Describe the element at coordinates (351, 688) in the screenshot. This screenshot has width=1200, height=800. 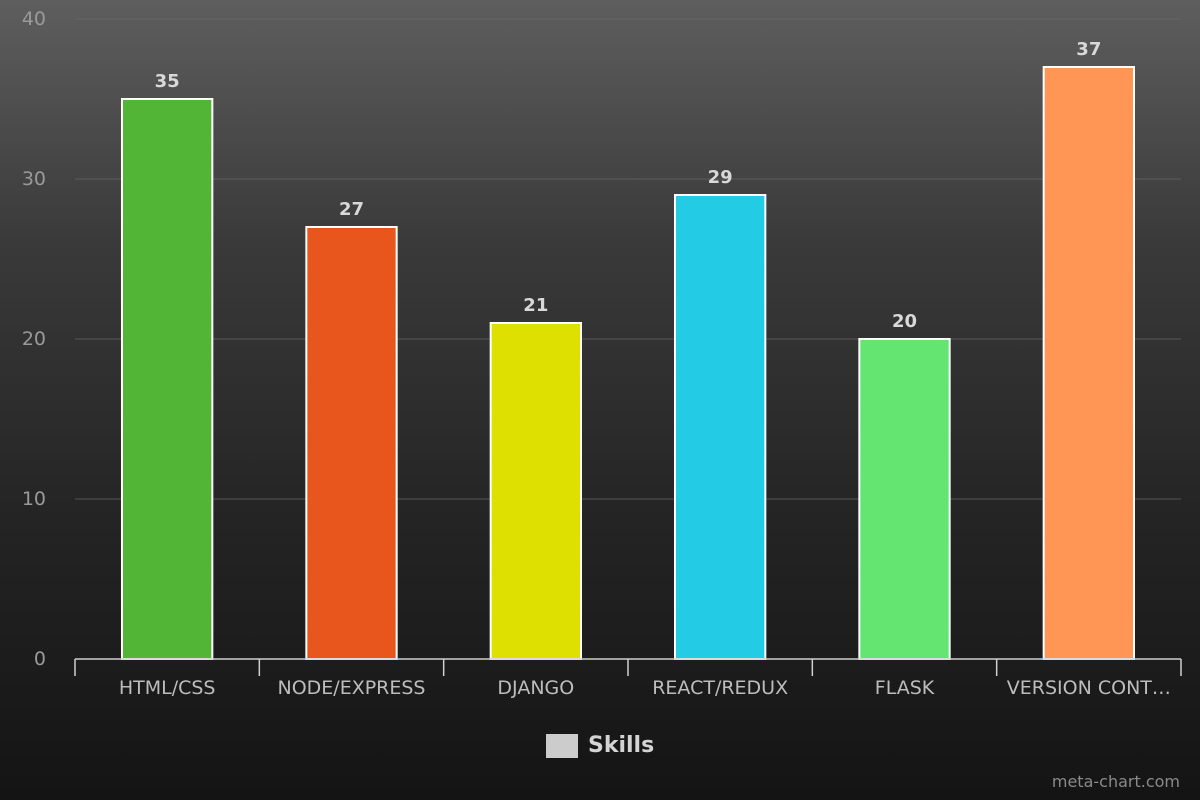
I see `x-tick-label: NODE/EXPRESS` at that location.